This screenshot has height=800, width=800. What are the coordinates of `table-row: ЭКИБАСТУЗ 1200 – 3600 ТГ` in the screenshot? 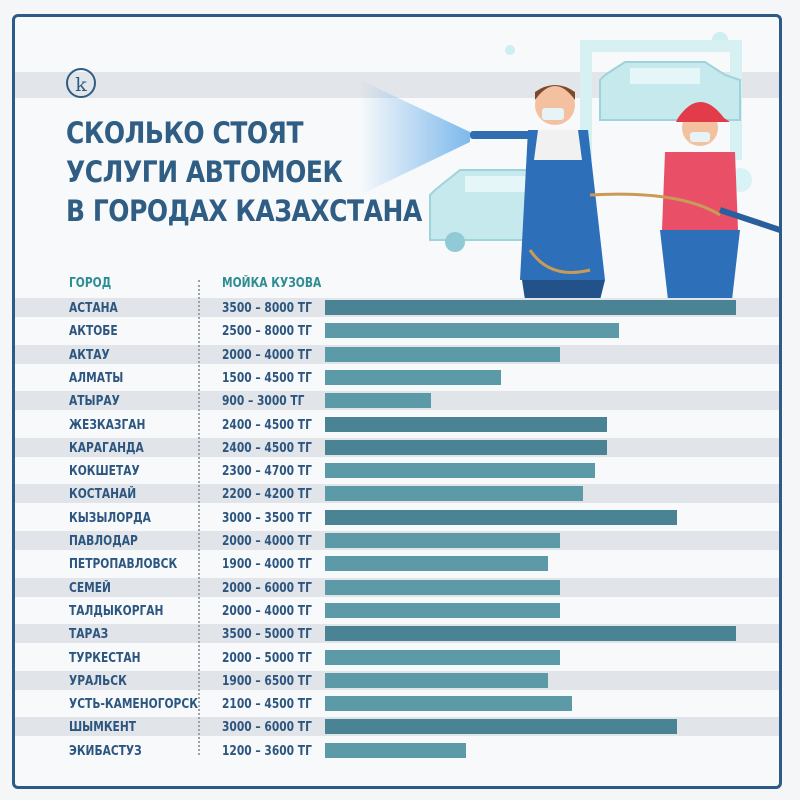 It's located at (397, 750).